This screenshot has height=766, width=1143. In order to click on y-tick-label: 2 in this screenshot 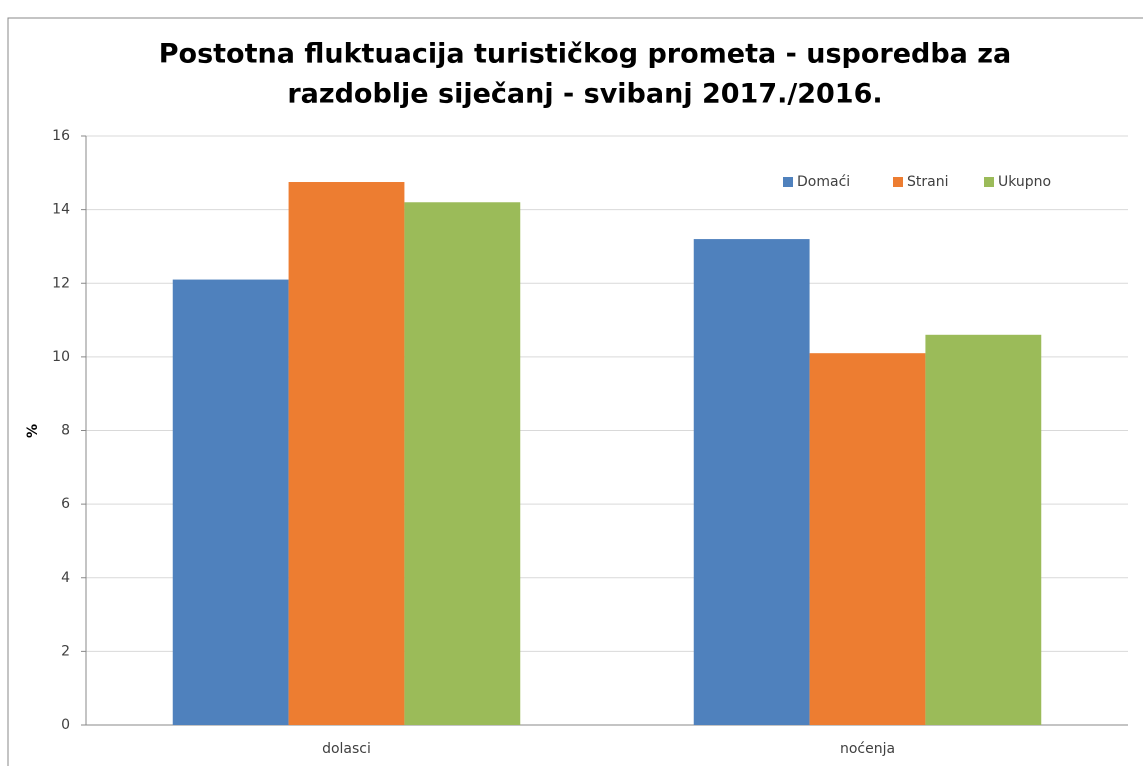, I will do `click(65, 651)`.